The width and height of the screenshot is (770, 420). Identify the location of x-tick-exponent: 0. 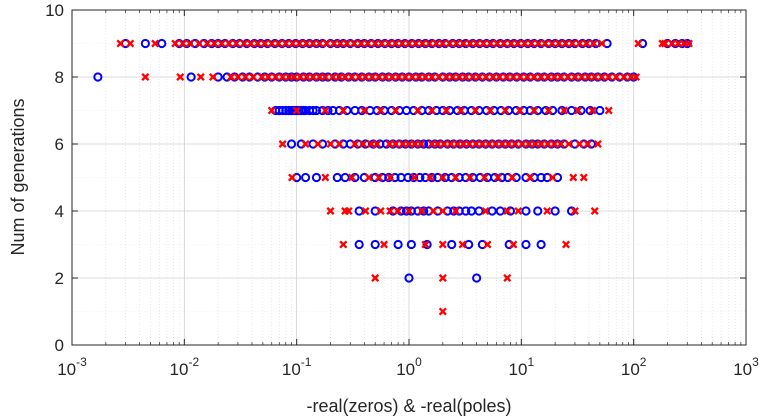
(418, 362).